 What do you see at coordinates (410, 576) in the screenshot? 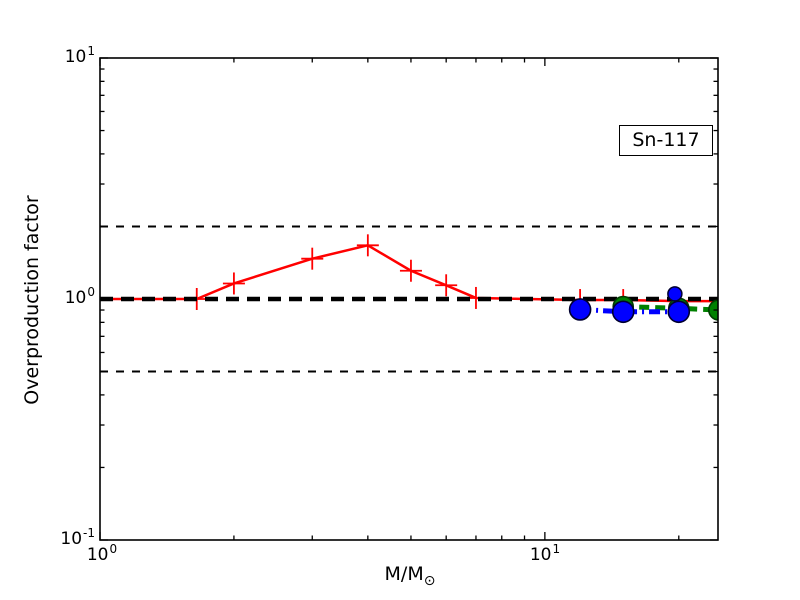
I see `x-axis-label: M/M⊙` at bounding box center [410, 576].